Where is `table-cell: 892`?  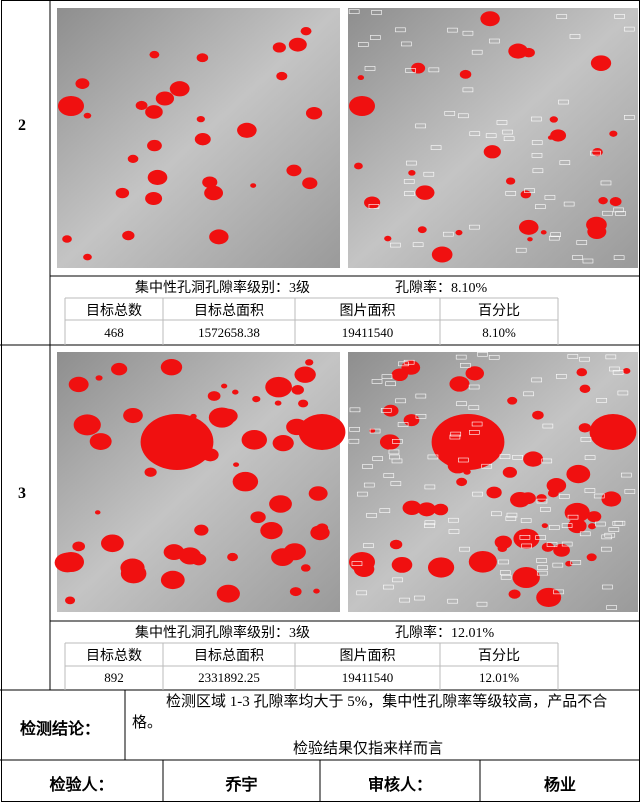 table-cell: 892 is located at coordinates (114, 677).